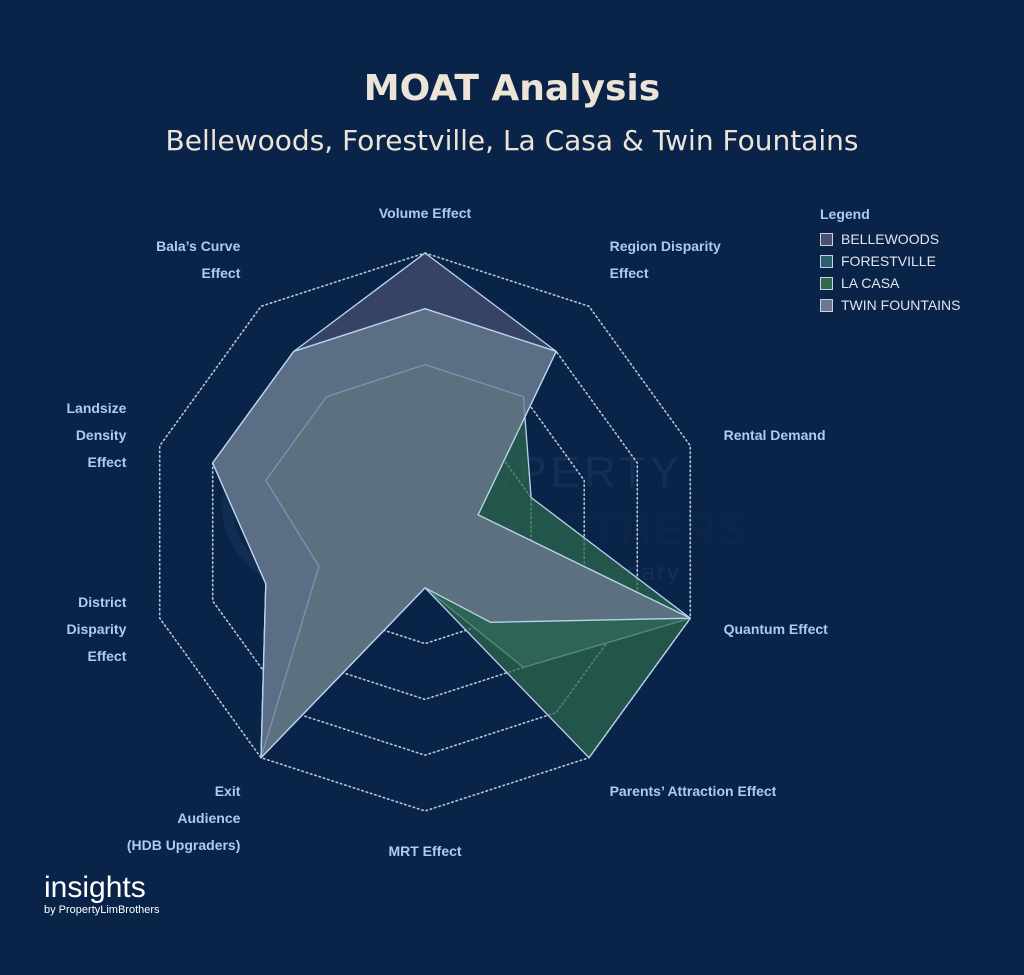  I want to click on axis-label-rental-demand: Rental Demand, so click(775, 435).